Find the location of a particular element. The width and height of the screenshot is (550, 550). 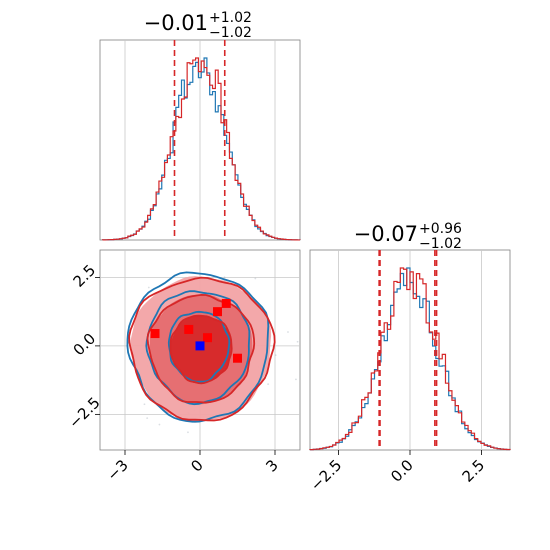

y-tick-label: −2.5 is located at coordinates (84, 413).